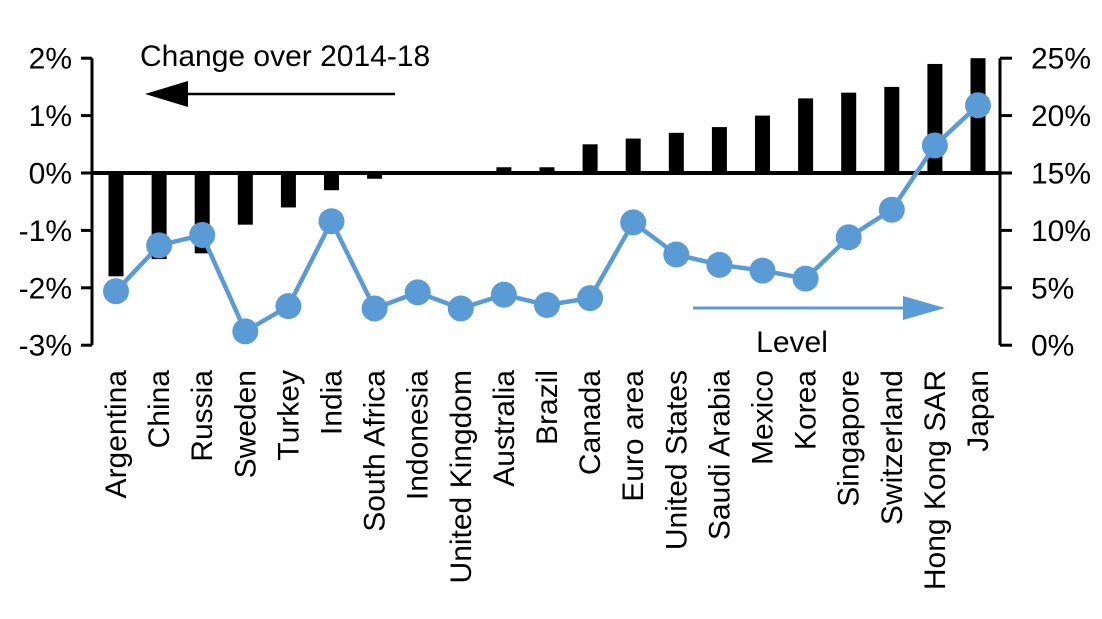  What do you see at coordinates (849, 438) in the screenshot?
I see `category-label-singapore: Singapore` at bounding box center [849, 438].